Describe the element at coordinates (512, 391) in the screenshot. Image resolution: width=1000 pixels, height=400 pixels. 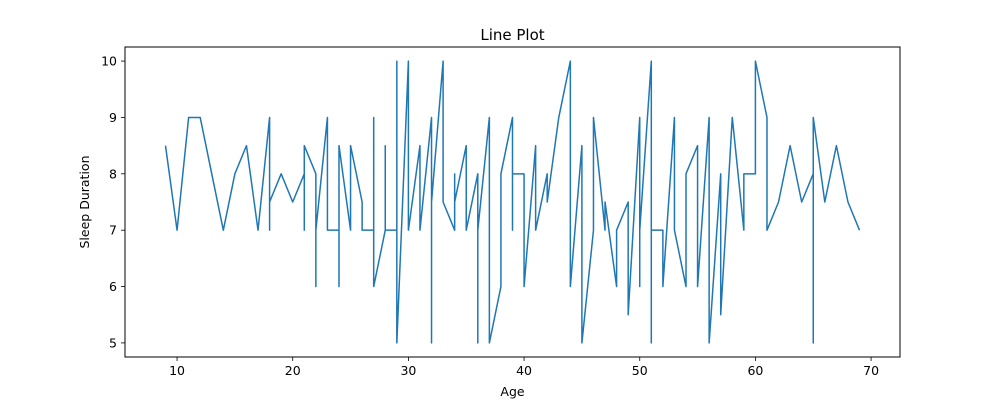
I see `x-axis-label: Age` at that location.